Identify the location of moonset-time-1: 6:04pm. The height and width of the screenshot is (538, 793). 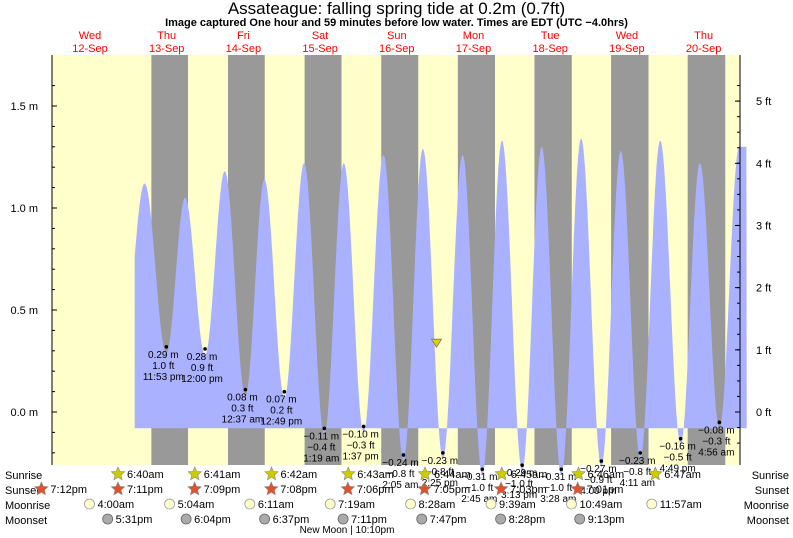
(212, 520).